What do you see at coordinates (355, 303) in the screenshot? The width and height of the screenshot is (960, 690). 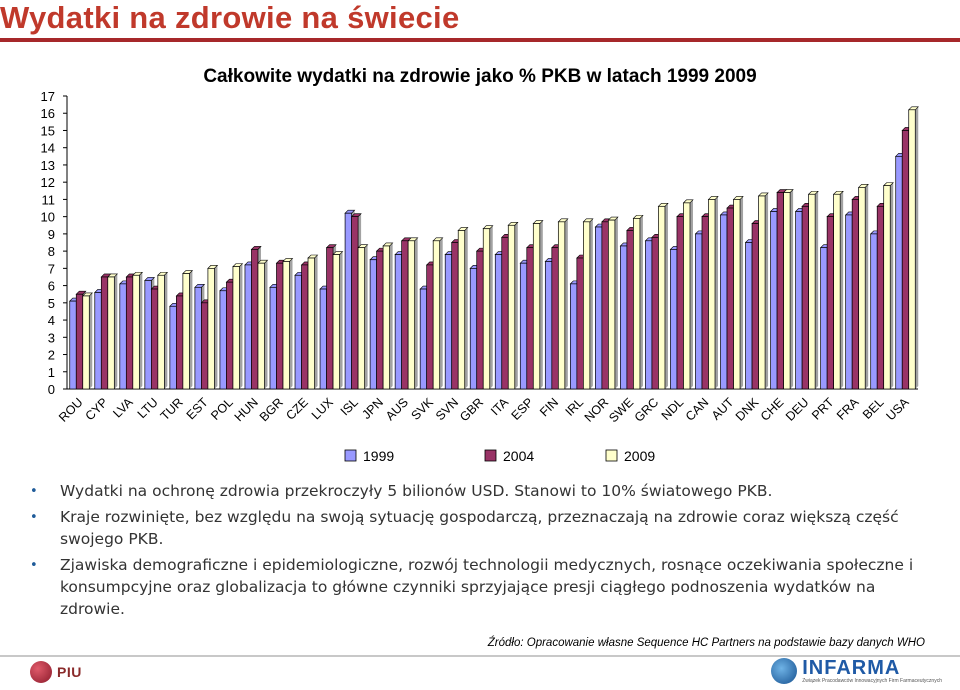 I see `bar-2004-isl` at bounding box center [355, 303].